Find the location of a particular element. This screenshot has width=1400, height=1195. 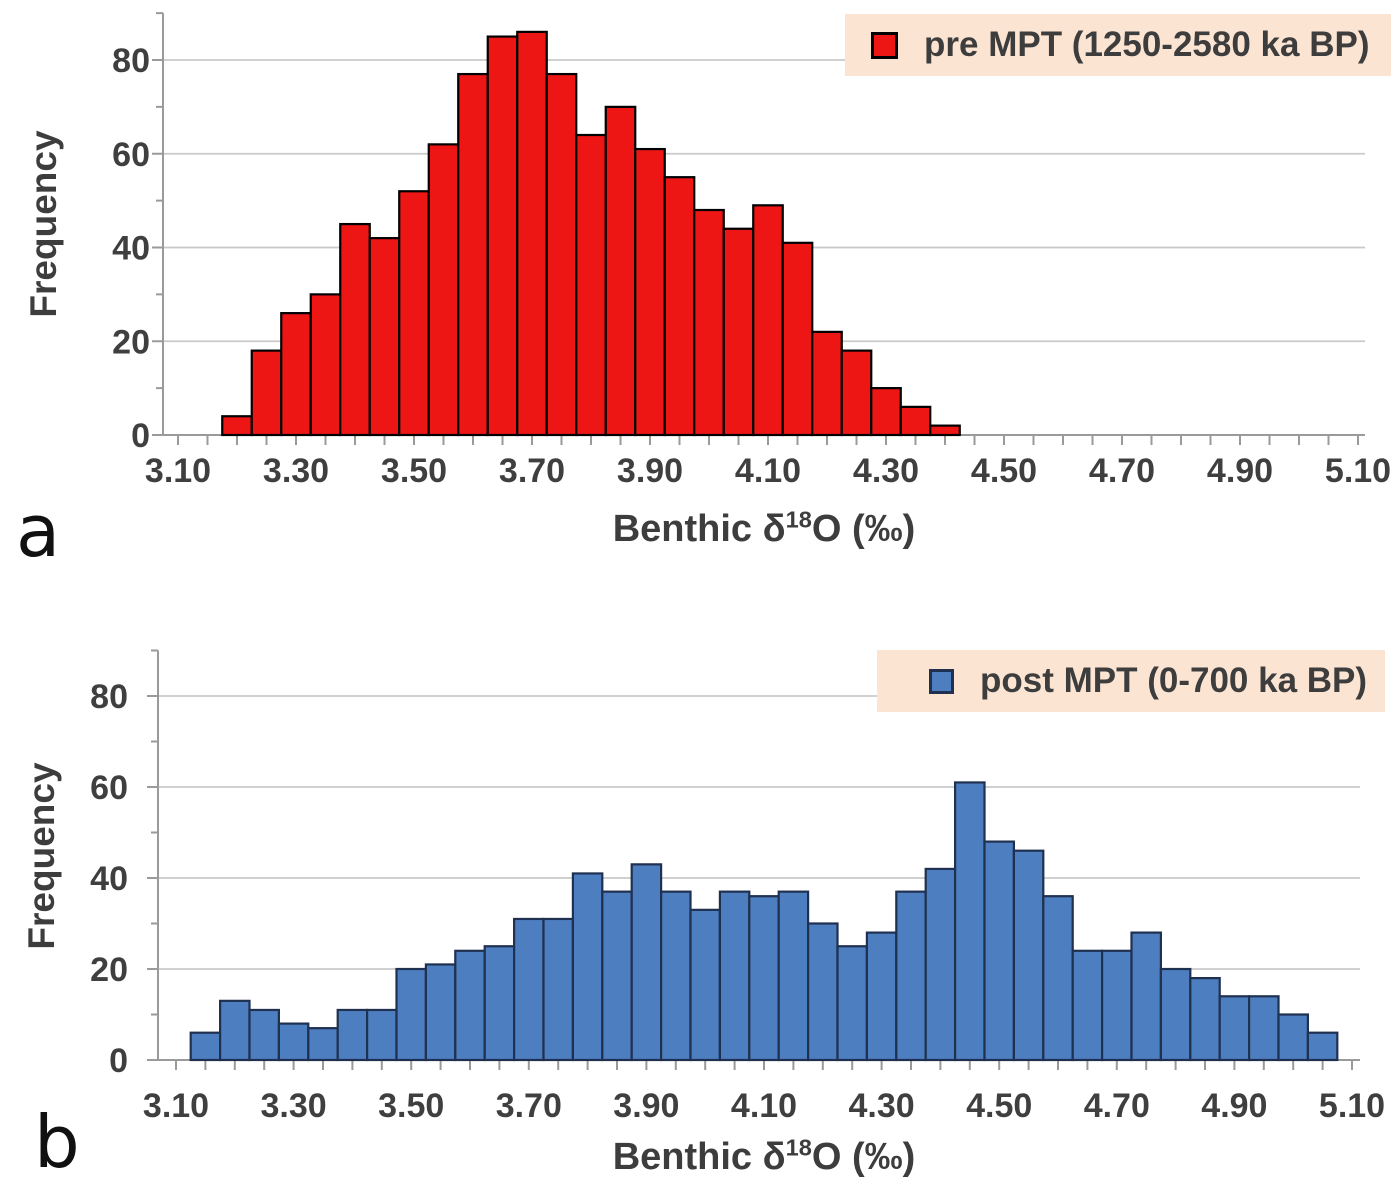

x-axis-title-b: Benthic δ18O (‰) is located at coordinates (764, 1157).